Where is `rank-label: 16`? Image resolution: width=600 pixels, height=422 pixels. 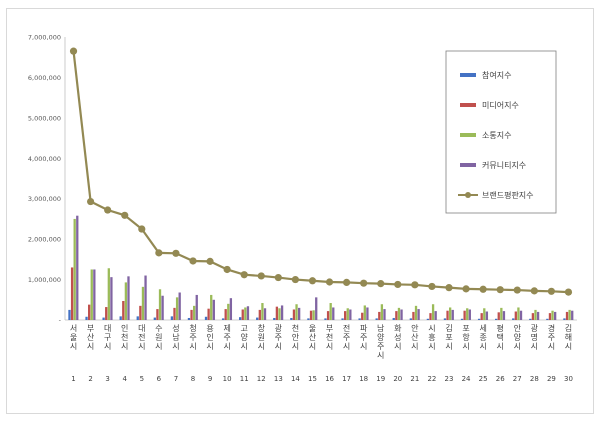 rank-label: 16 is located at coordinates (329, 379).